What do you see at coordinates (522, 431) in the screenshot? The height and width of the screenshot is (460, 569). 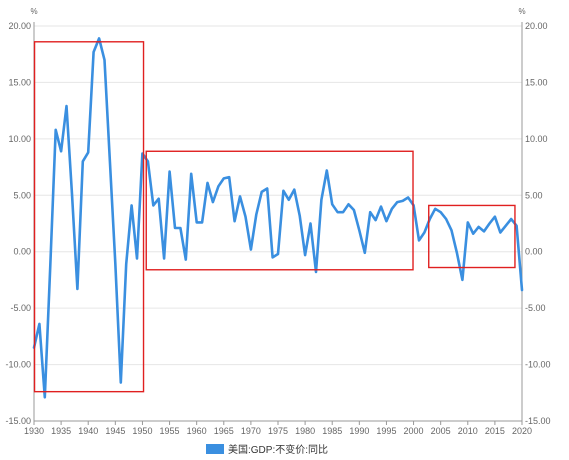 I see `x-tick-label: 2020` at bounding box center [522, 431].